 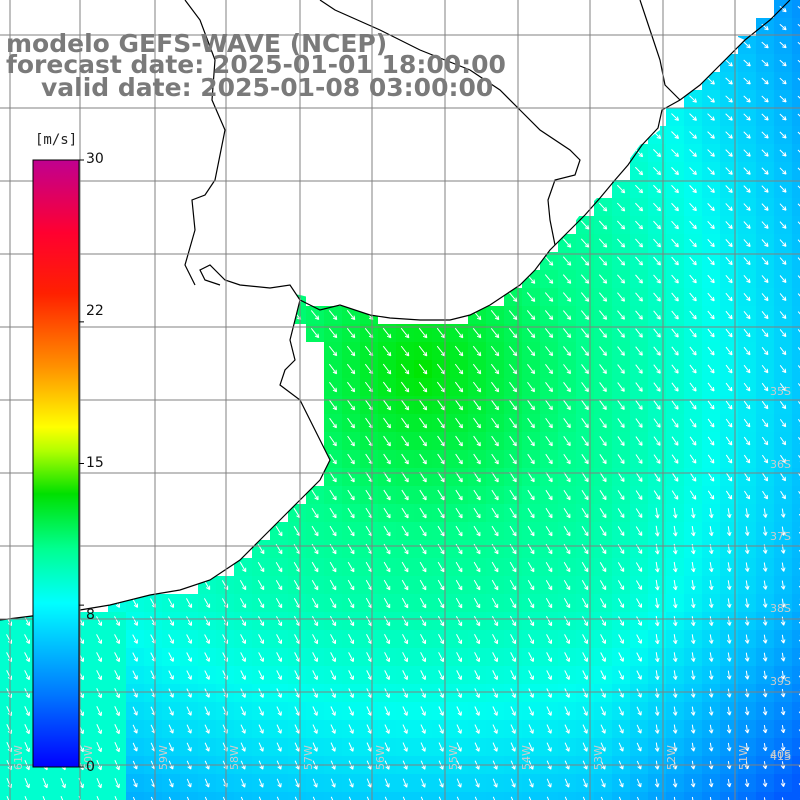 What do you see at coordinates (380, 757) in the screenshot?
I see `longitude-label: 56W` at bounding box center [380, 757].